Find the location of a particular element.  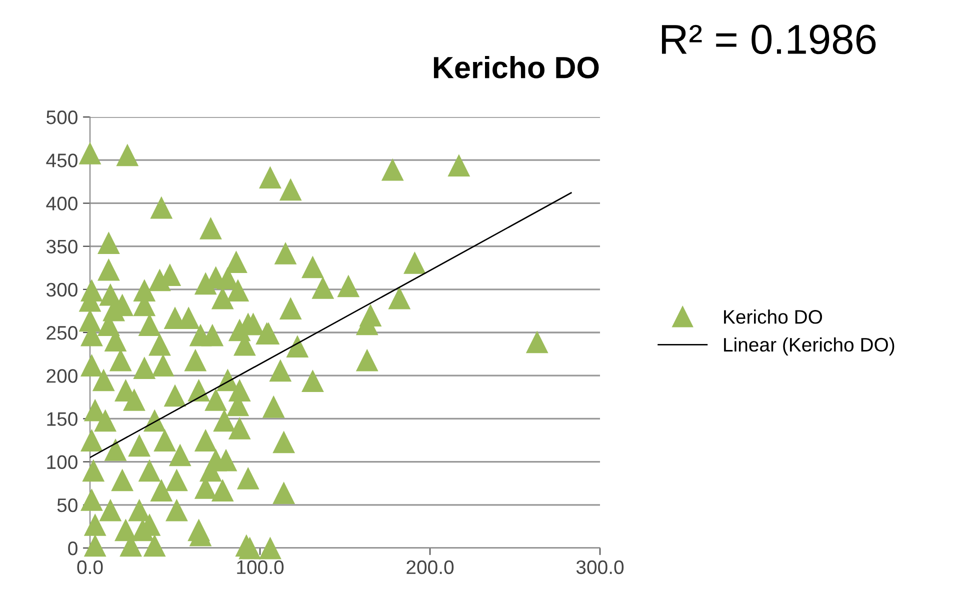

y-tick-label: 100 is located at coordinates (62, 462).